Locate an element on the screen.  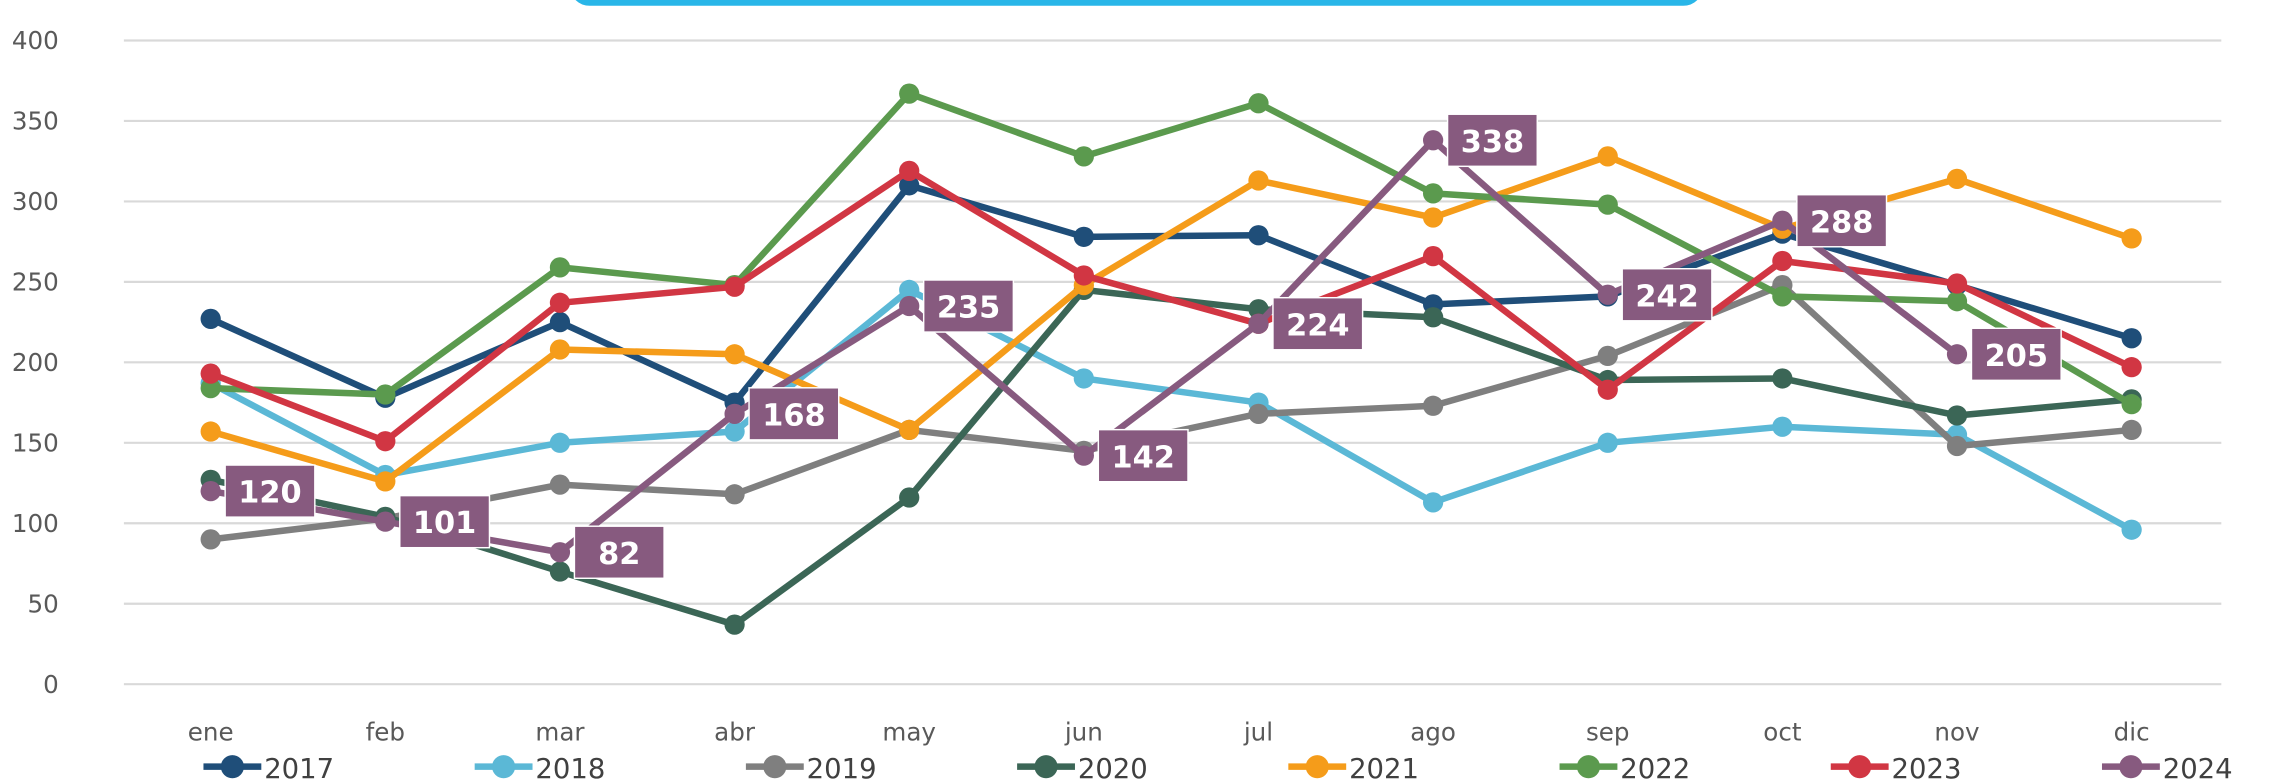
data-label: 142 is located at coordinates (1142, 457).